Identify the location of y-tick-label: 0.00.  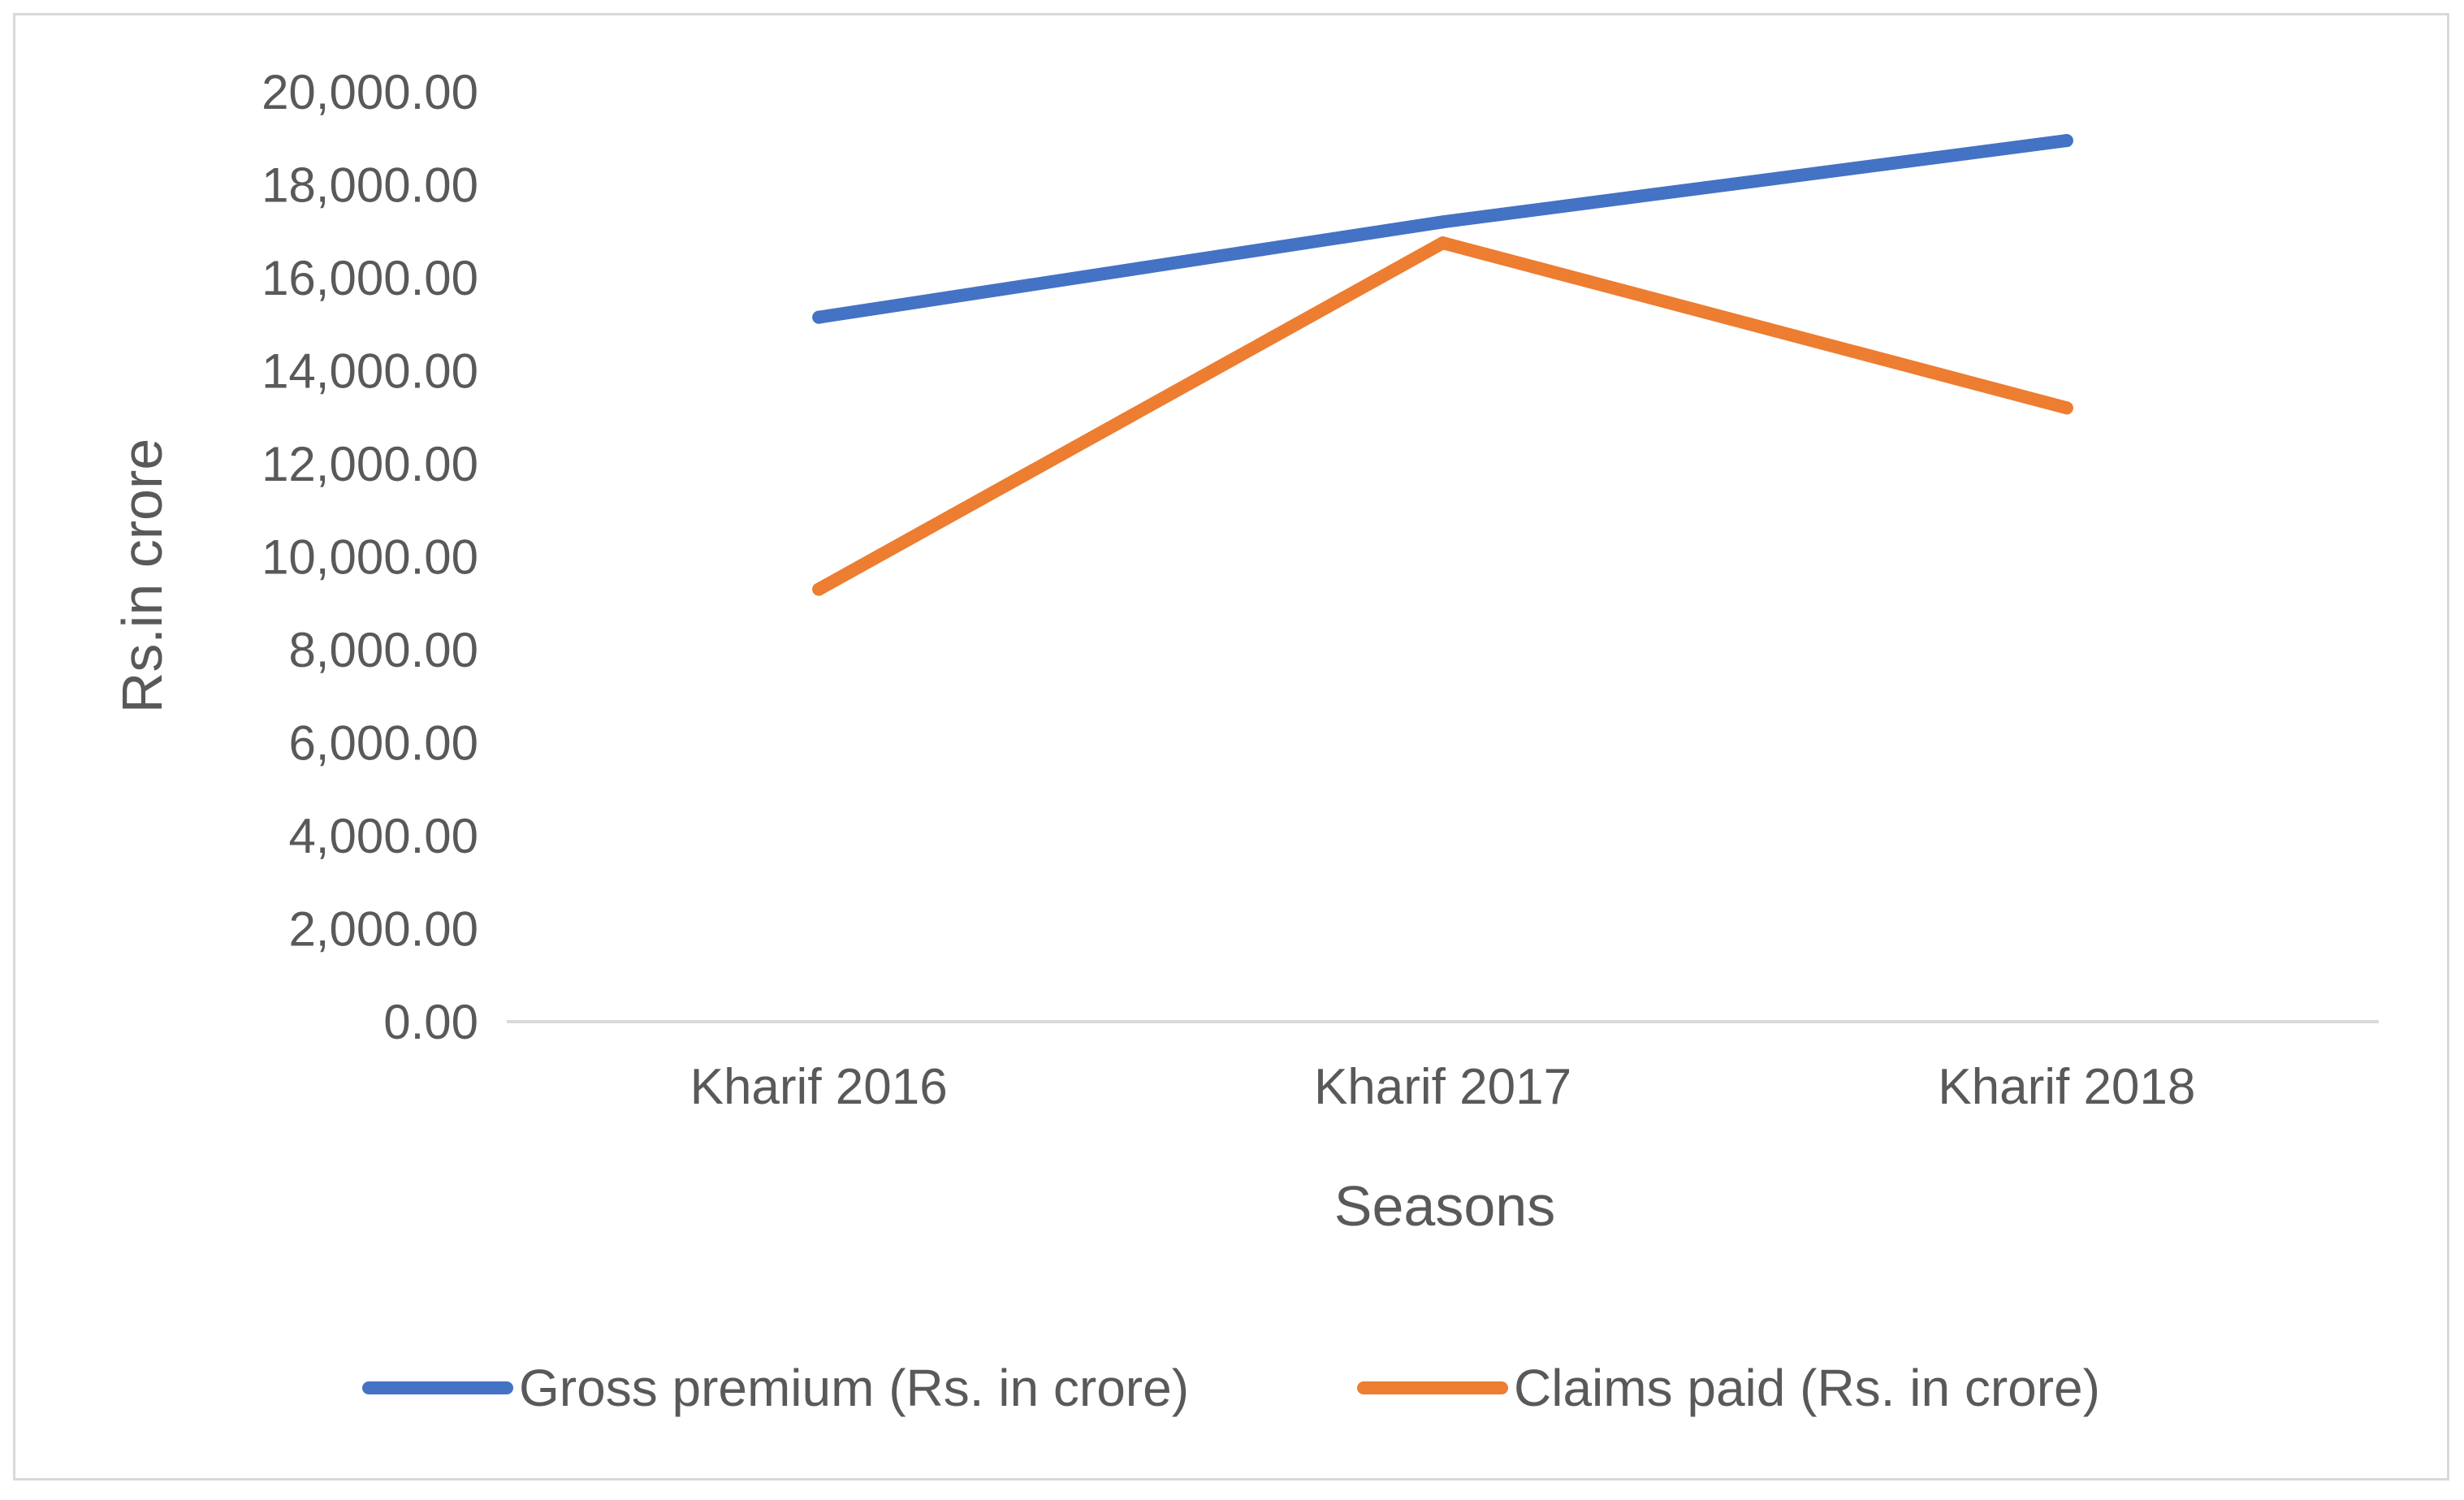
(430, 1022).